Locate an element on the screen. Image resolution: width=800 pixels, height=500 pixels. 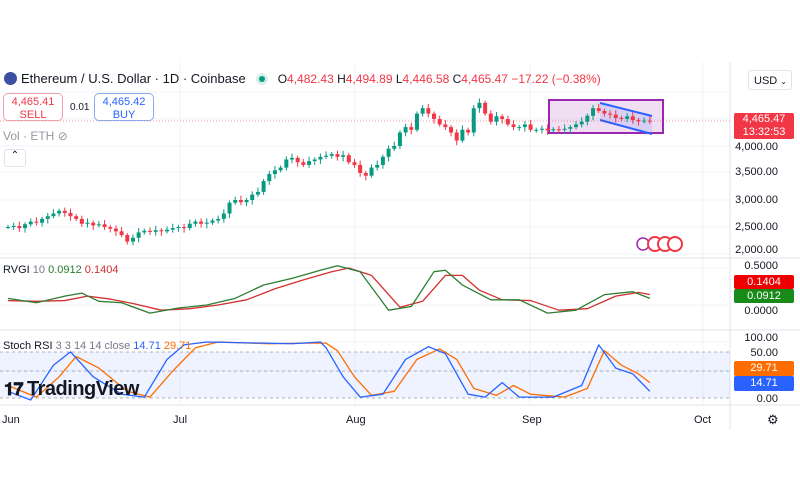
buy-button: 4,465.42 BUY is located at coordinates (124, 107).